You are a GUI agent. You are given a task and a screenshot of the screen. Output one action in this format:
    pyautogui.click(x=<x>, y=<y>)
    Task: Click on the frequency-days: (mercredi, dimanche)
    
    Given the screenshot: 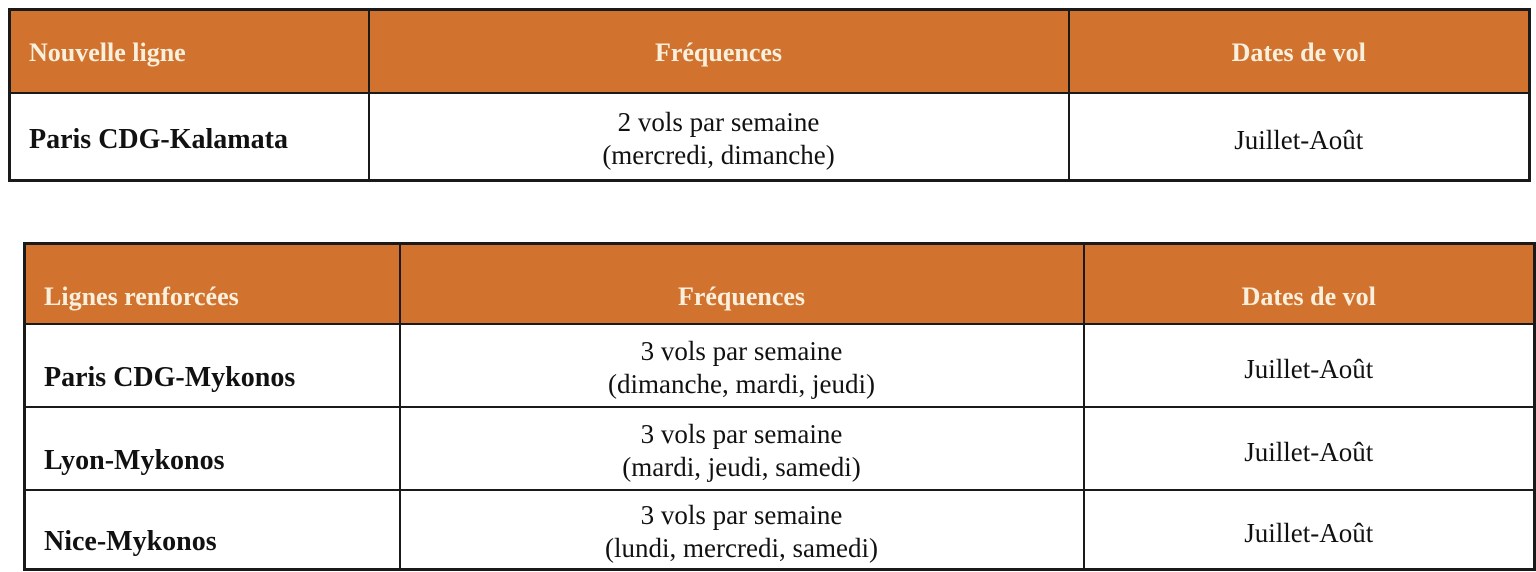 What is the action you would take?
    pyautogui.click(x=718, y=155)
    